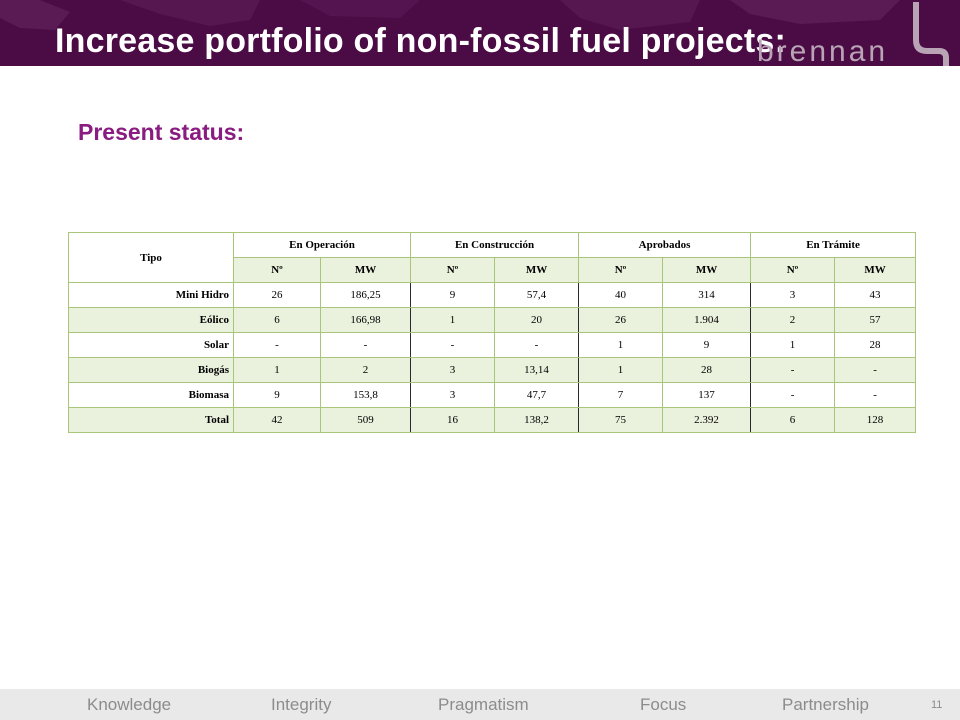  I want to click on header-en-construccion: En Construcción, so click(495, 245).